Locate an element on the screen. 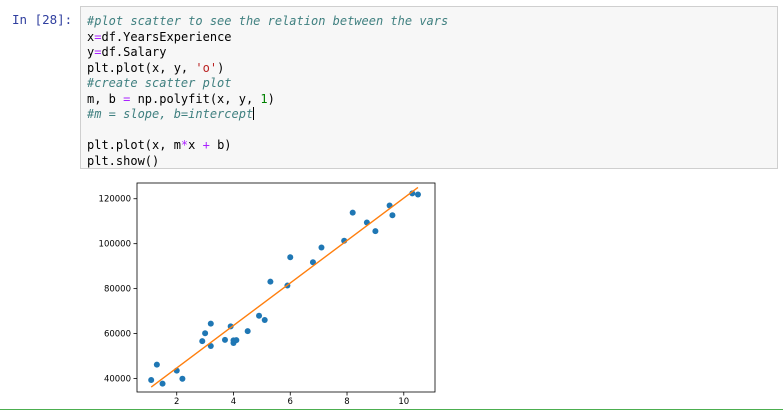 This screenshot has height=412, width=783. code-token: 1 is located at coordinates (264, 98).